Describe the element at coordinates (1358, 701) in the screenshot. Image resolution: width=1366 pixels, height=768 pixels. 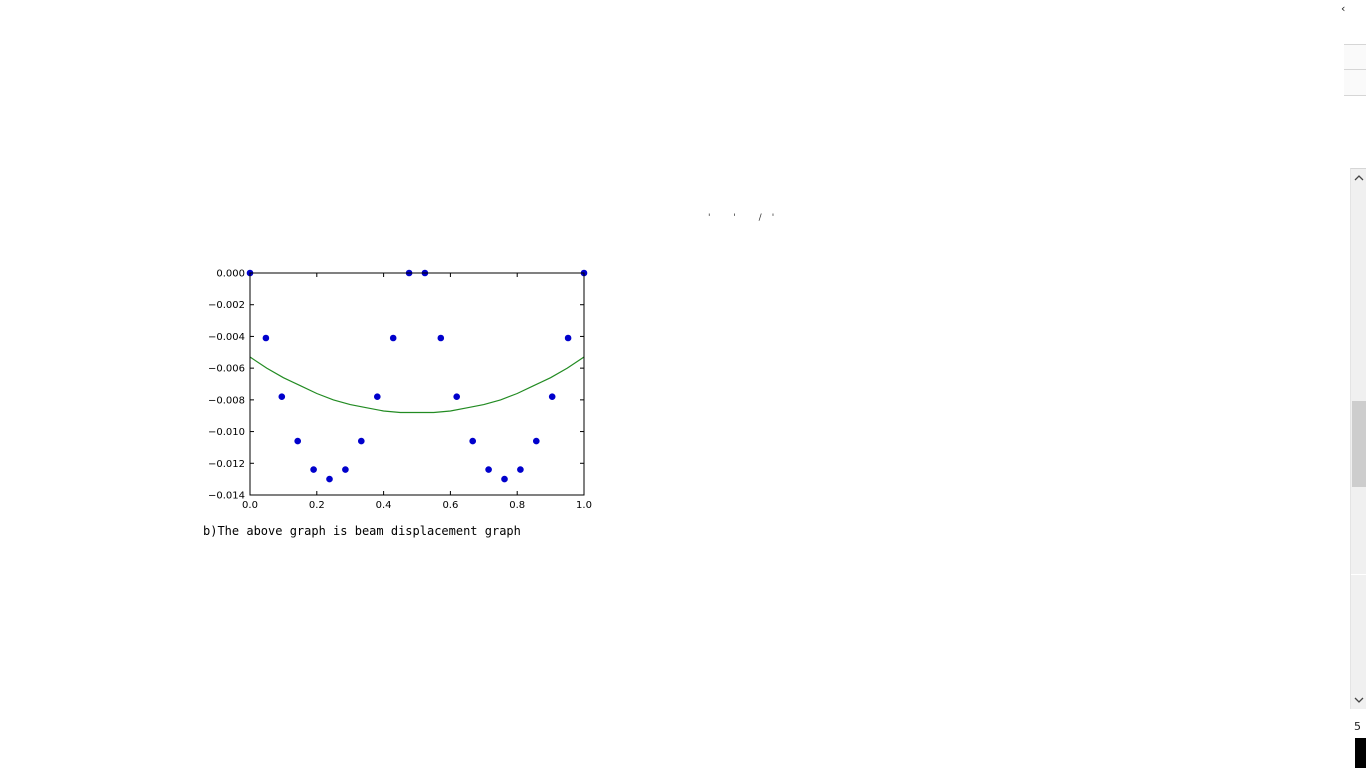
I see `chevron-down-icon` at that location.